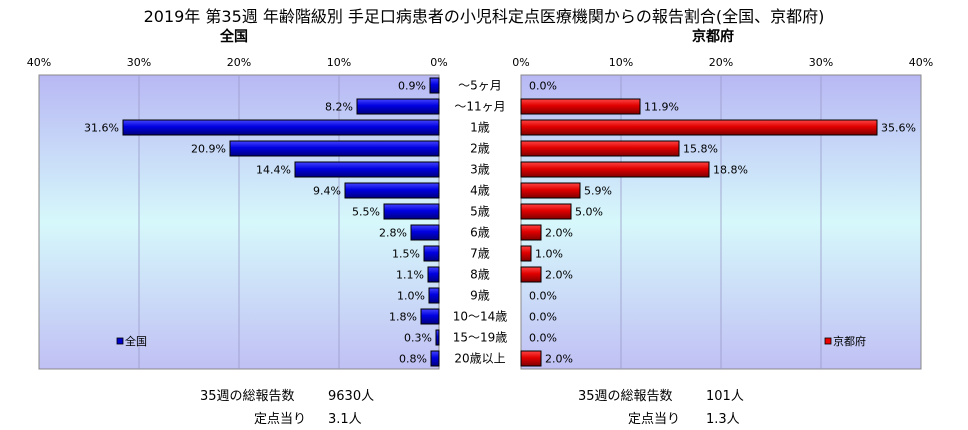 The height and width of the screenshot is (430, 968). Describe the element at coordinates (410, 275) in the screenshot. I see `national-data-label: 1.1%` at that location.